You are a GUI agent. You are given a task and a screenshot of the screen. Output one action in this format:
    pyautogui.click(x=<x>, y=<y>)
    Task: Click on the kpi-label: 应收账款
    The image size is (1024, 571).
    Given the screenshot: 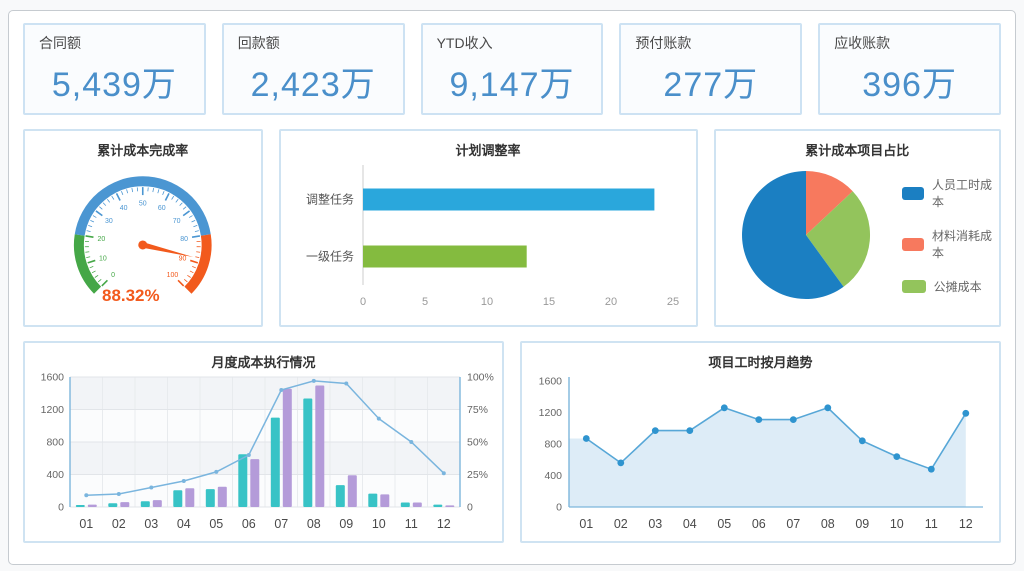 What is the action you would take?
    pyautogui.click(x=862, y=43)
    